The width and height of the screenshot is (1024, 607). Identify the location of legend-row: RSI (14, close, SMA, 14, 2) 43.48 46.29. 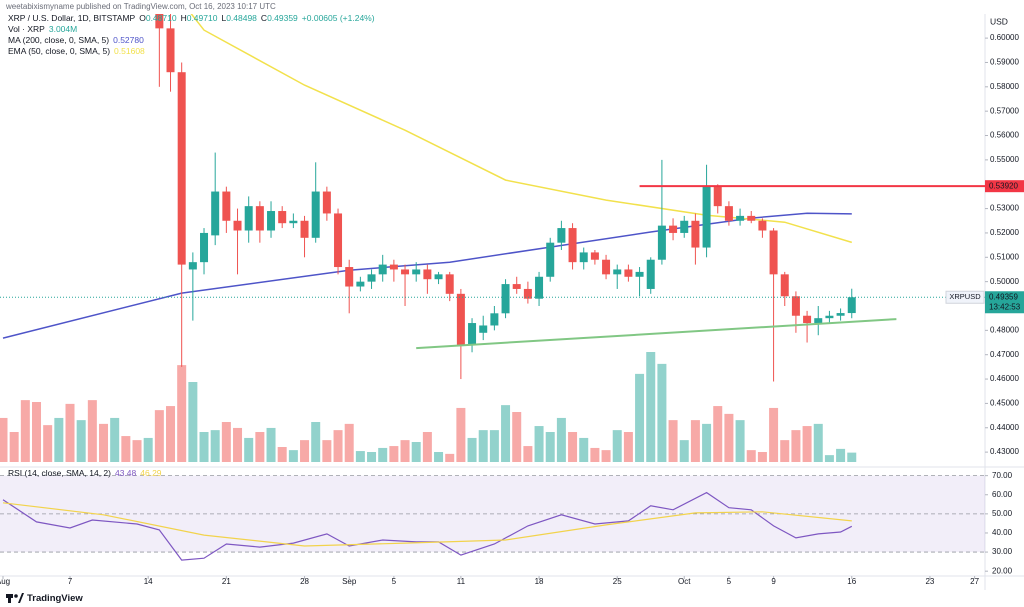
(85, 473).